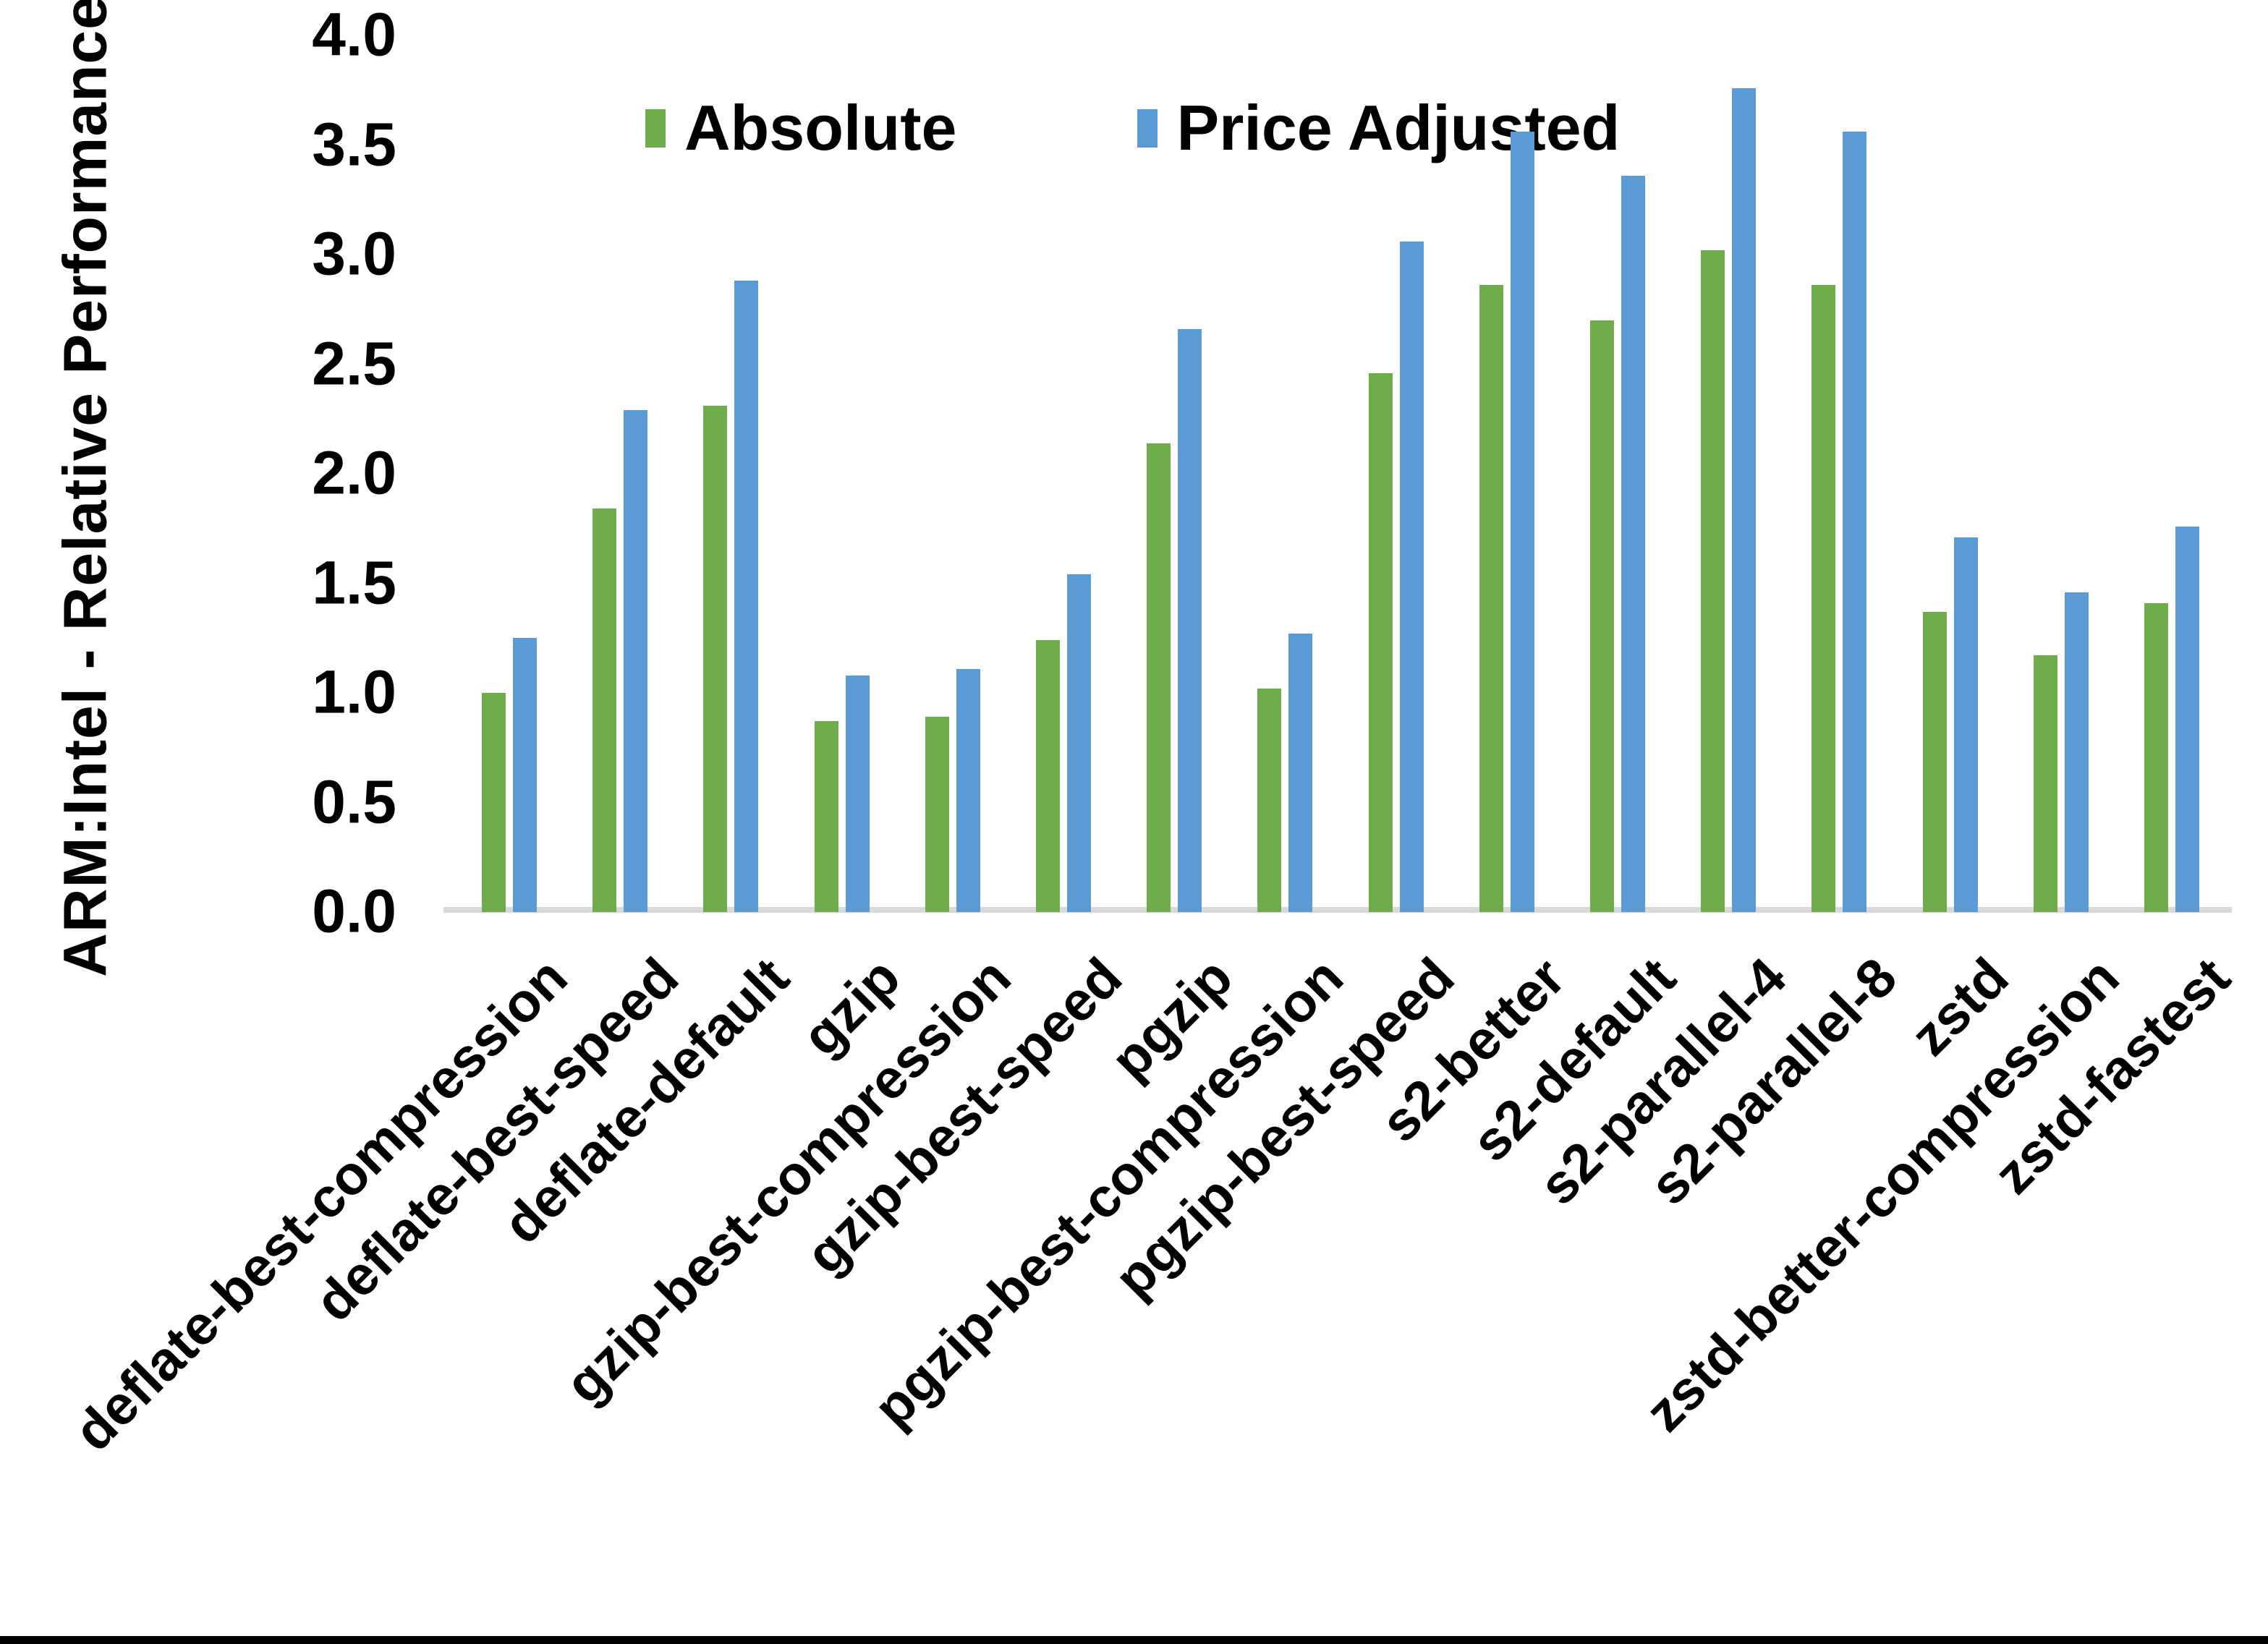  Describe the element at coordinates (525, 775) in the screenshot. I see `bar-price-adjusted-deflate-best-compression` at that location.